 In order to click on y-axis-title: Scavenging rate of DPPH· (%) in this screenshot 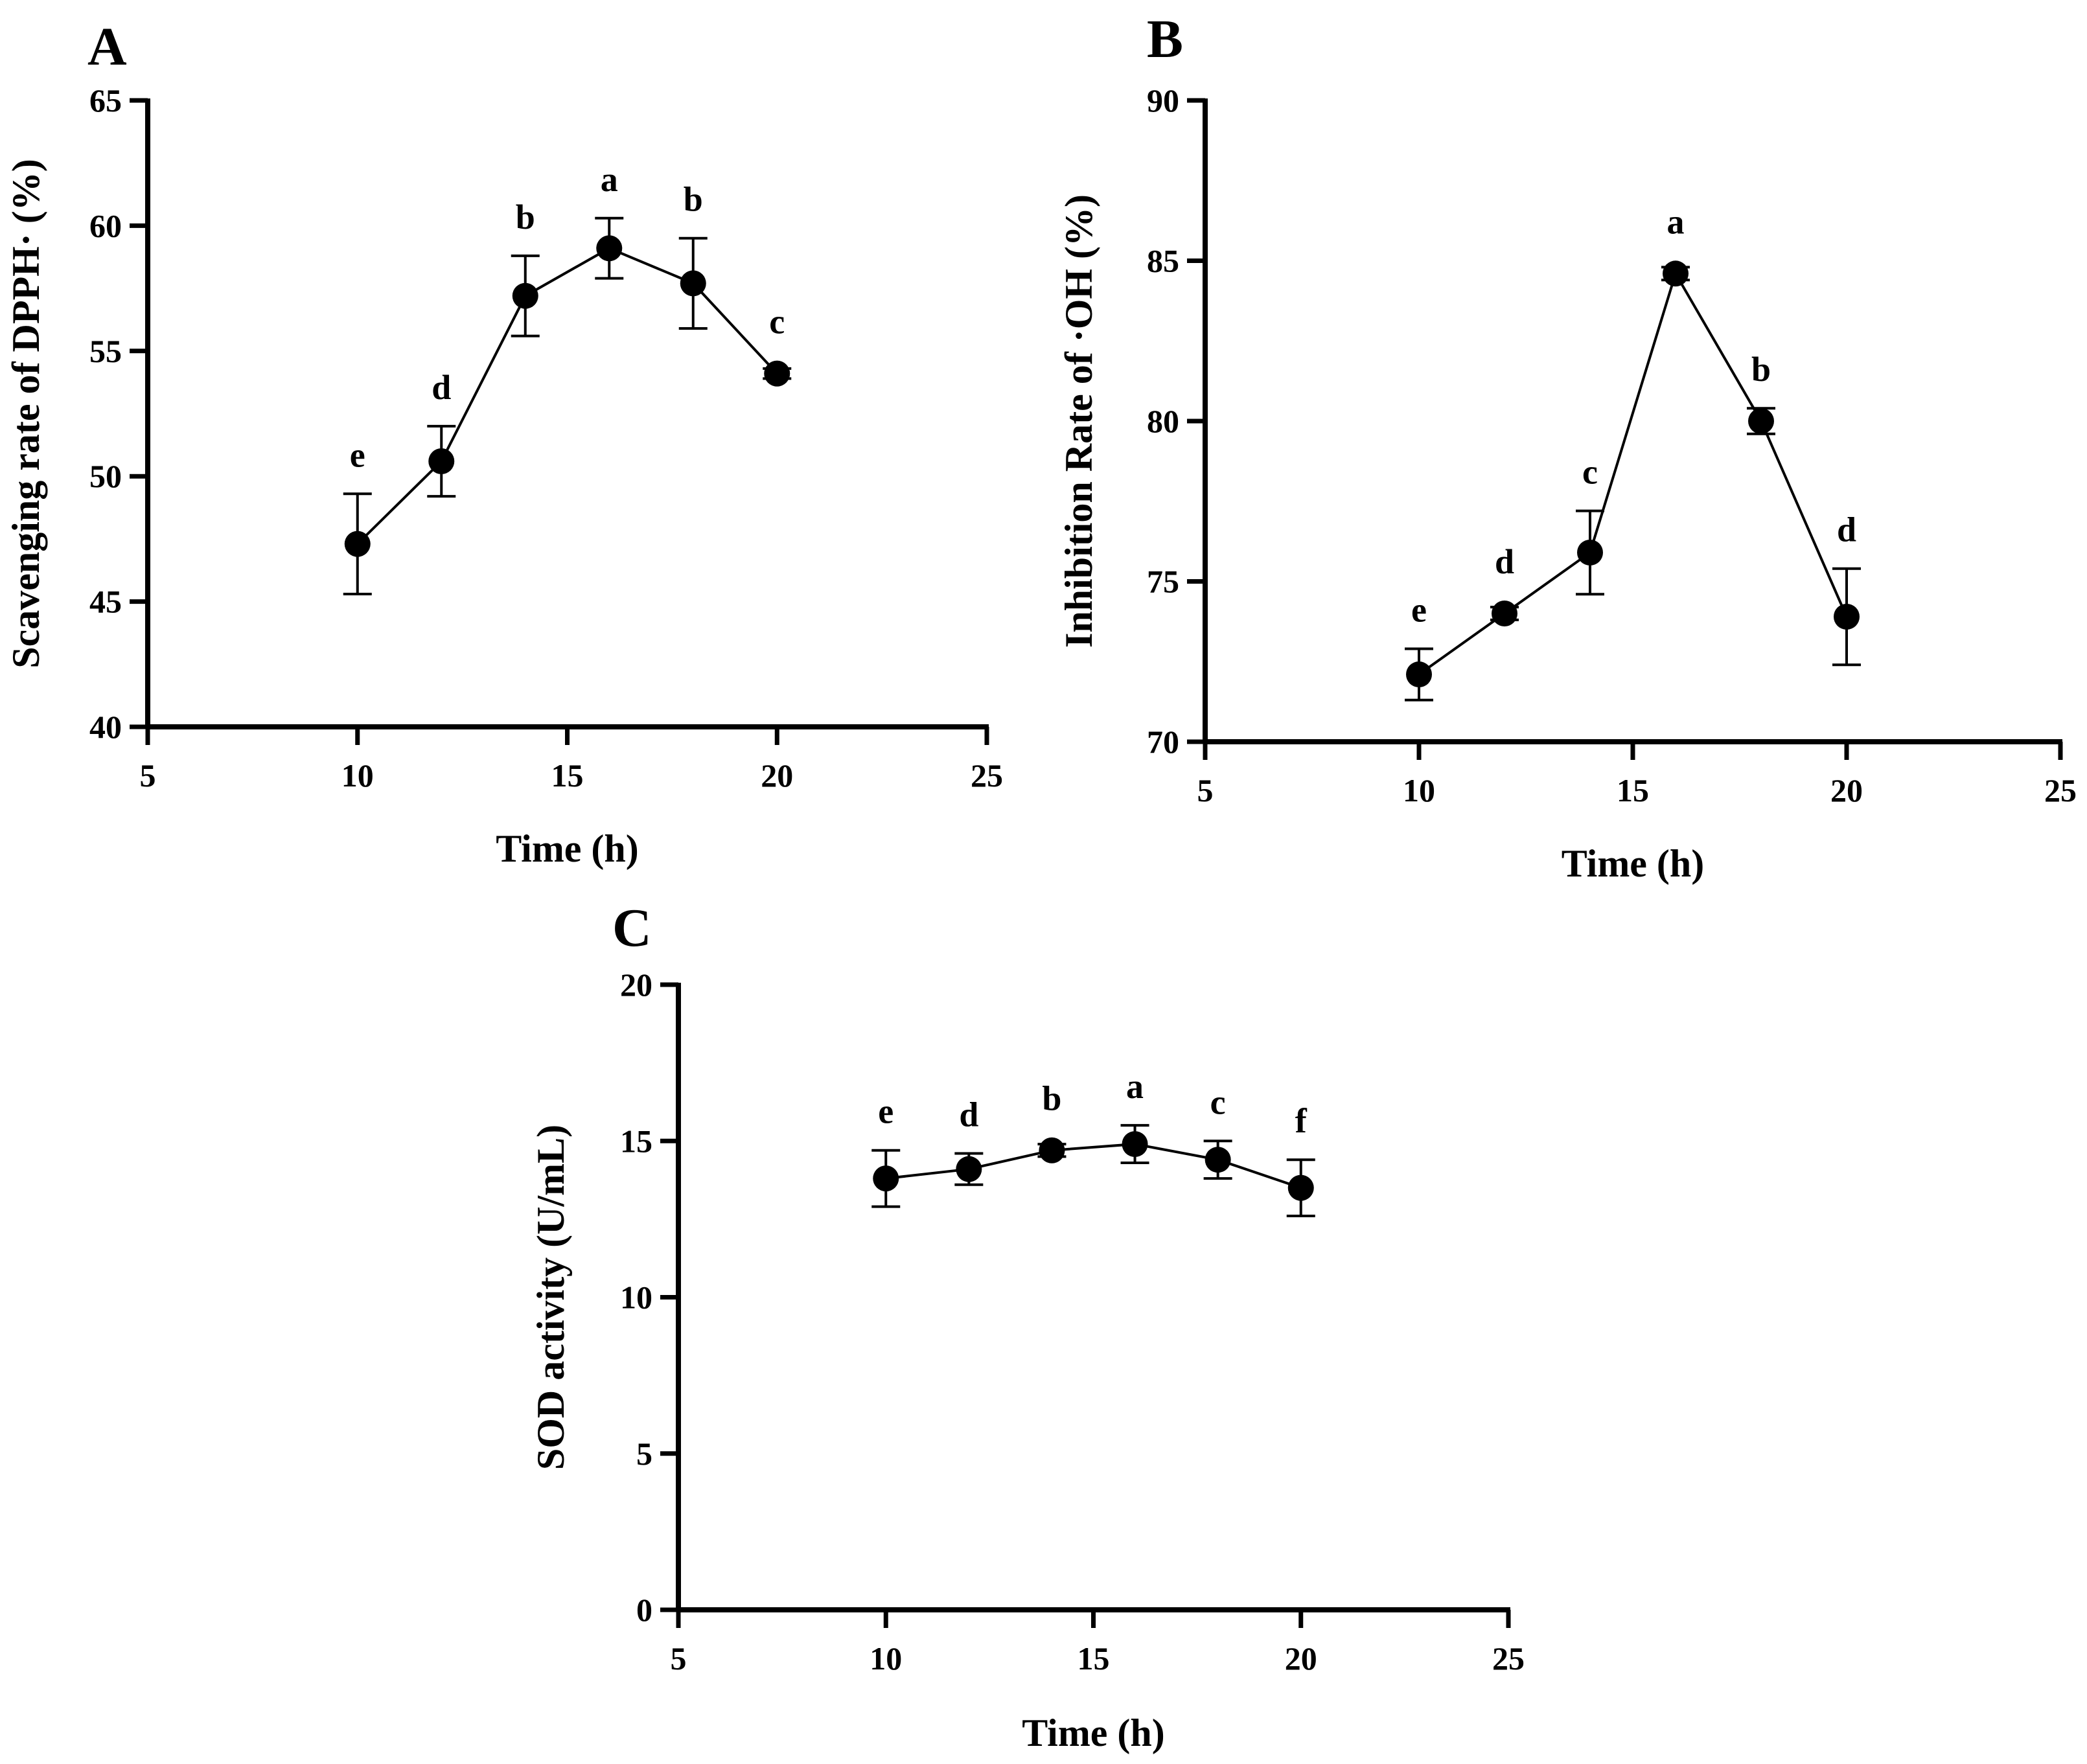, I will do `click(26, 414)`.